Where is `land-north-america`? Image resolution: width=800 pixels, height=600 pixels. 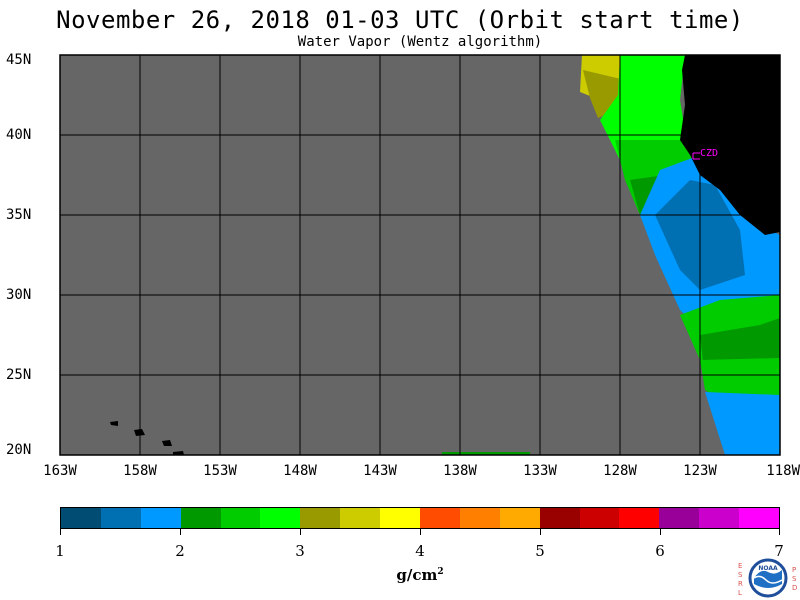
land-north-america is located at coordinates (730, 145).